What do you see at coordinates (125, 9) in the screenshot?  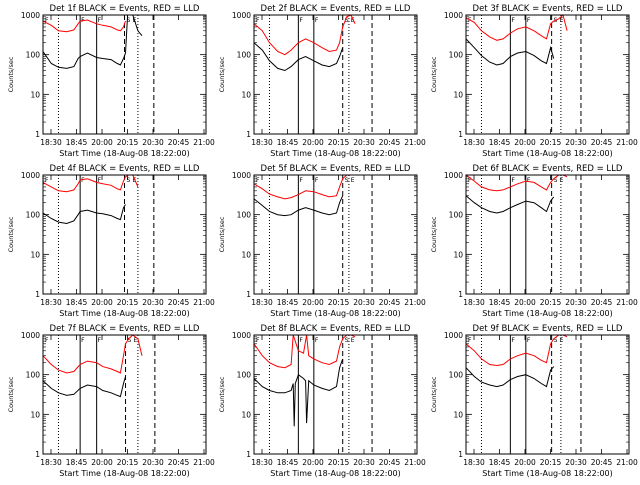 I see `panel-title: Det 1f BLACK = Events, RED = LLD` at bounding box center [125, 9].